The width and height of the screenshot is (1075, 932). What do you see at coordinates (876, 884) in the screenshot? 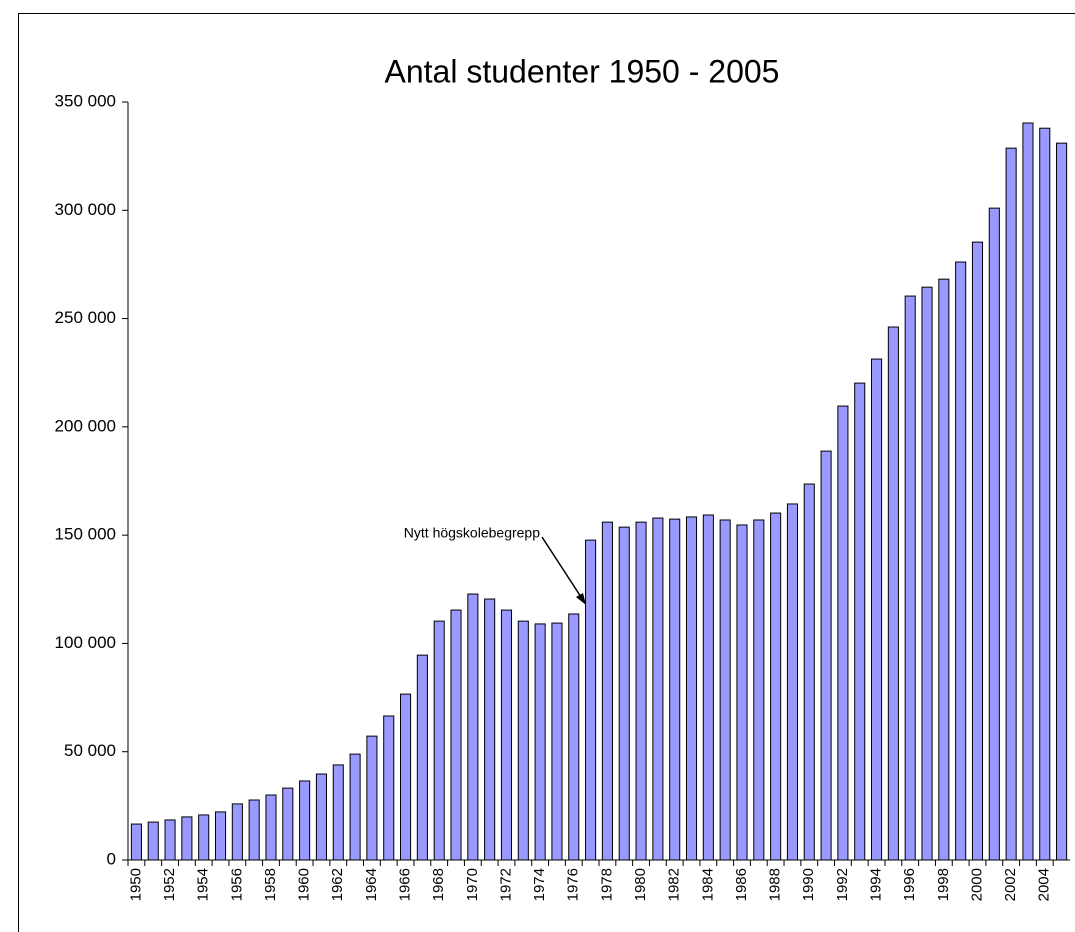
I see `x-tick-label: 1994` at bounding box center [876, 884].